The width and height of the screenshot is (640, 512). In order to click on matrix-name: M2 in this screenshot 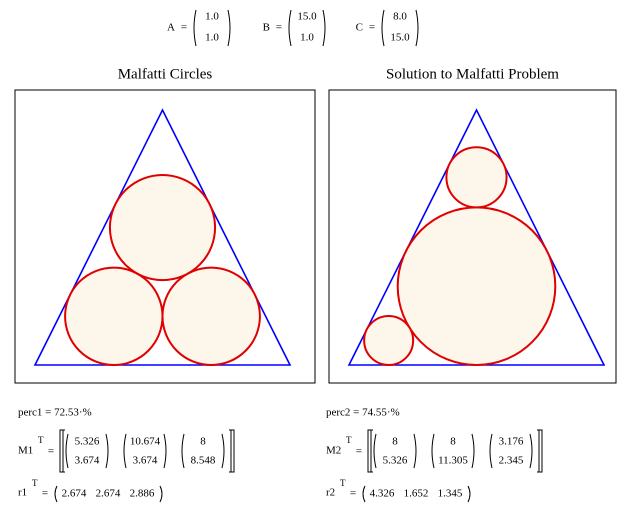, I will do `click(333, 451)`.